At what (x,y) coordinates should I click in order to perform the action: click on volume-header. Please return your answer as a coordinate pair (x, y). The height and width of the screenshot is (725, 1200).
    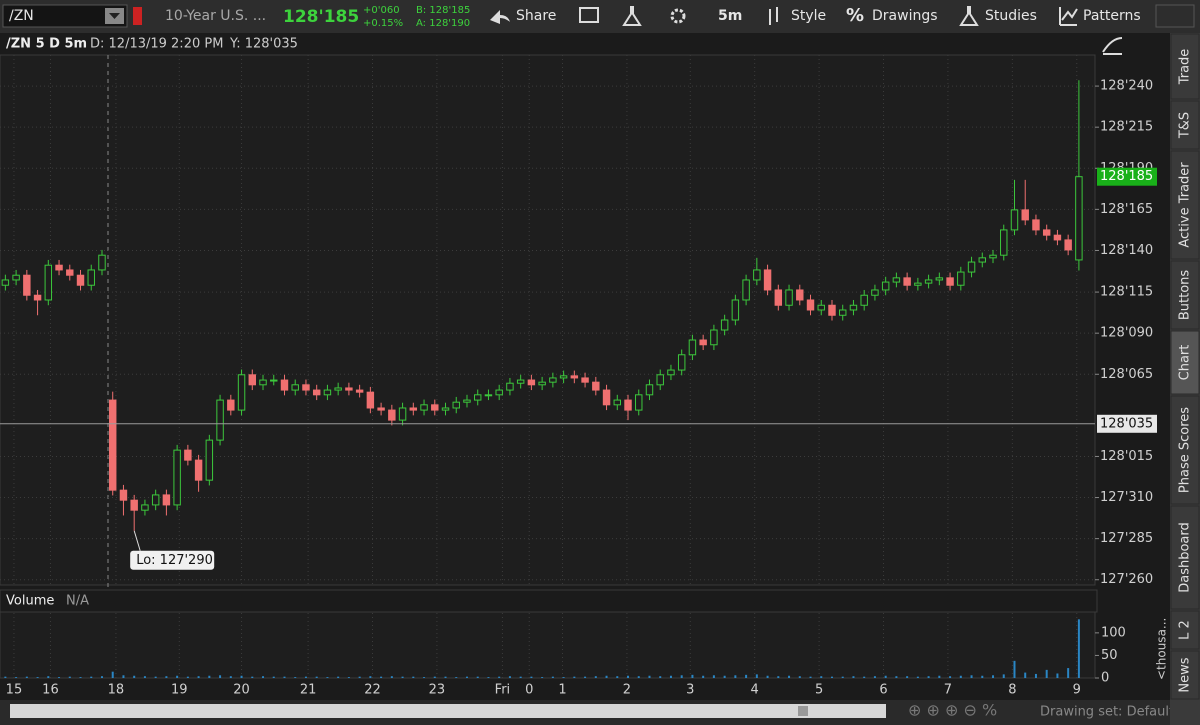
    Looking at the image, I should click on (549, 601).